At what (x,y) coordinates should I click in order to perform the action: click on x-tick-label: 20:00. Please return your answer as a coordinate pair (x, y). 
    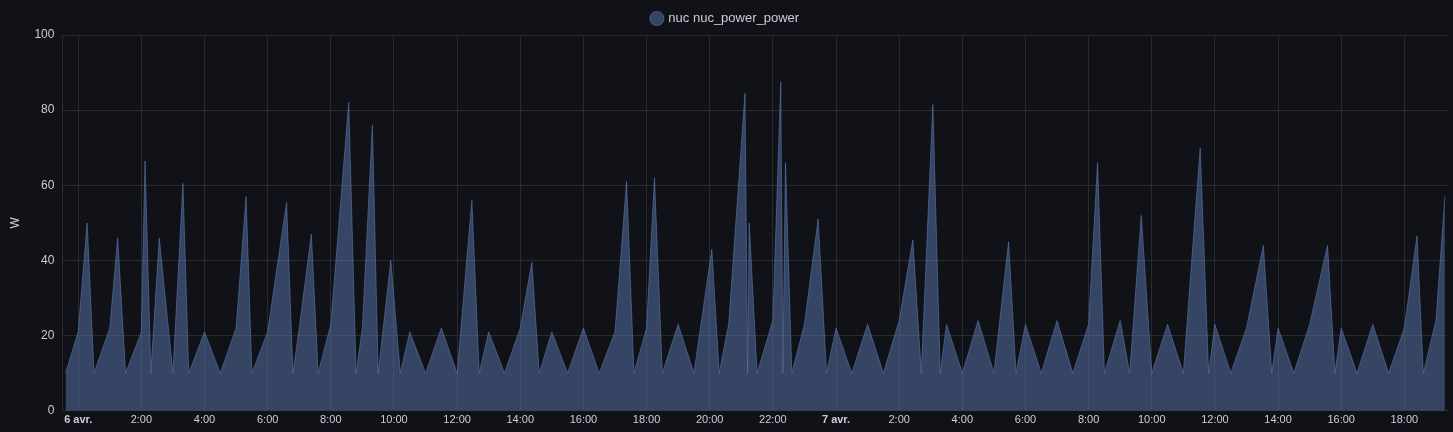
    Looking at the image, I should click on (709, 419).